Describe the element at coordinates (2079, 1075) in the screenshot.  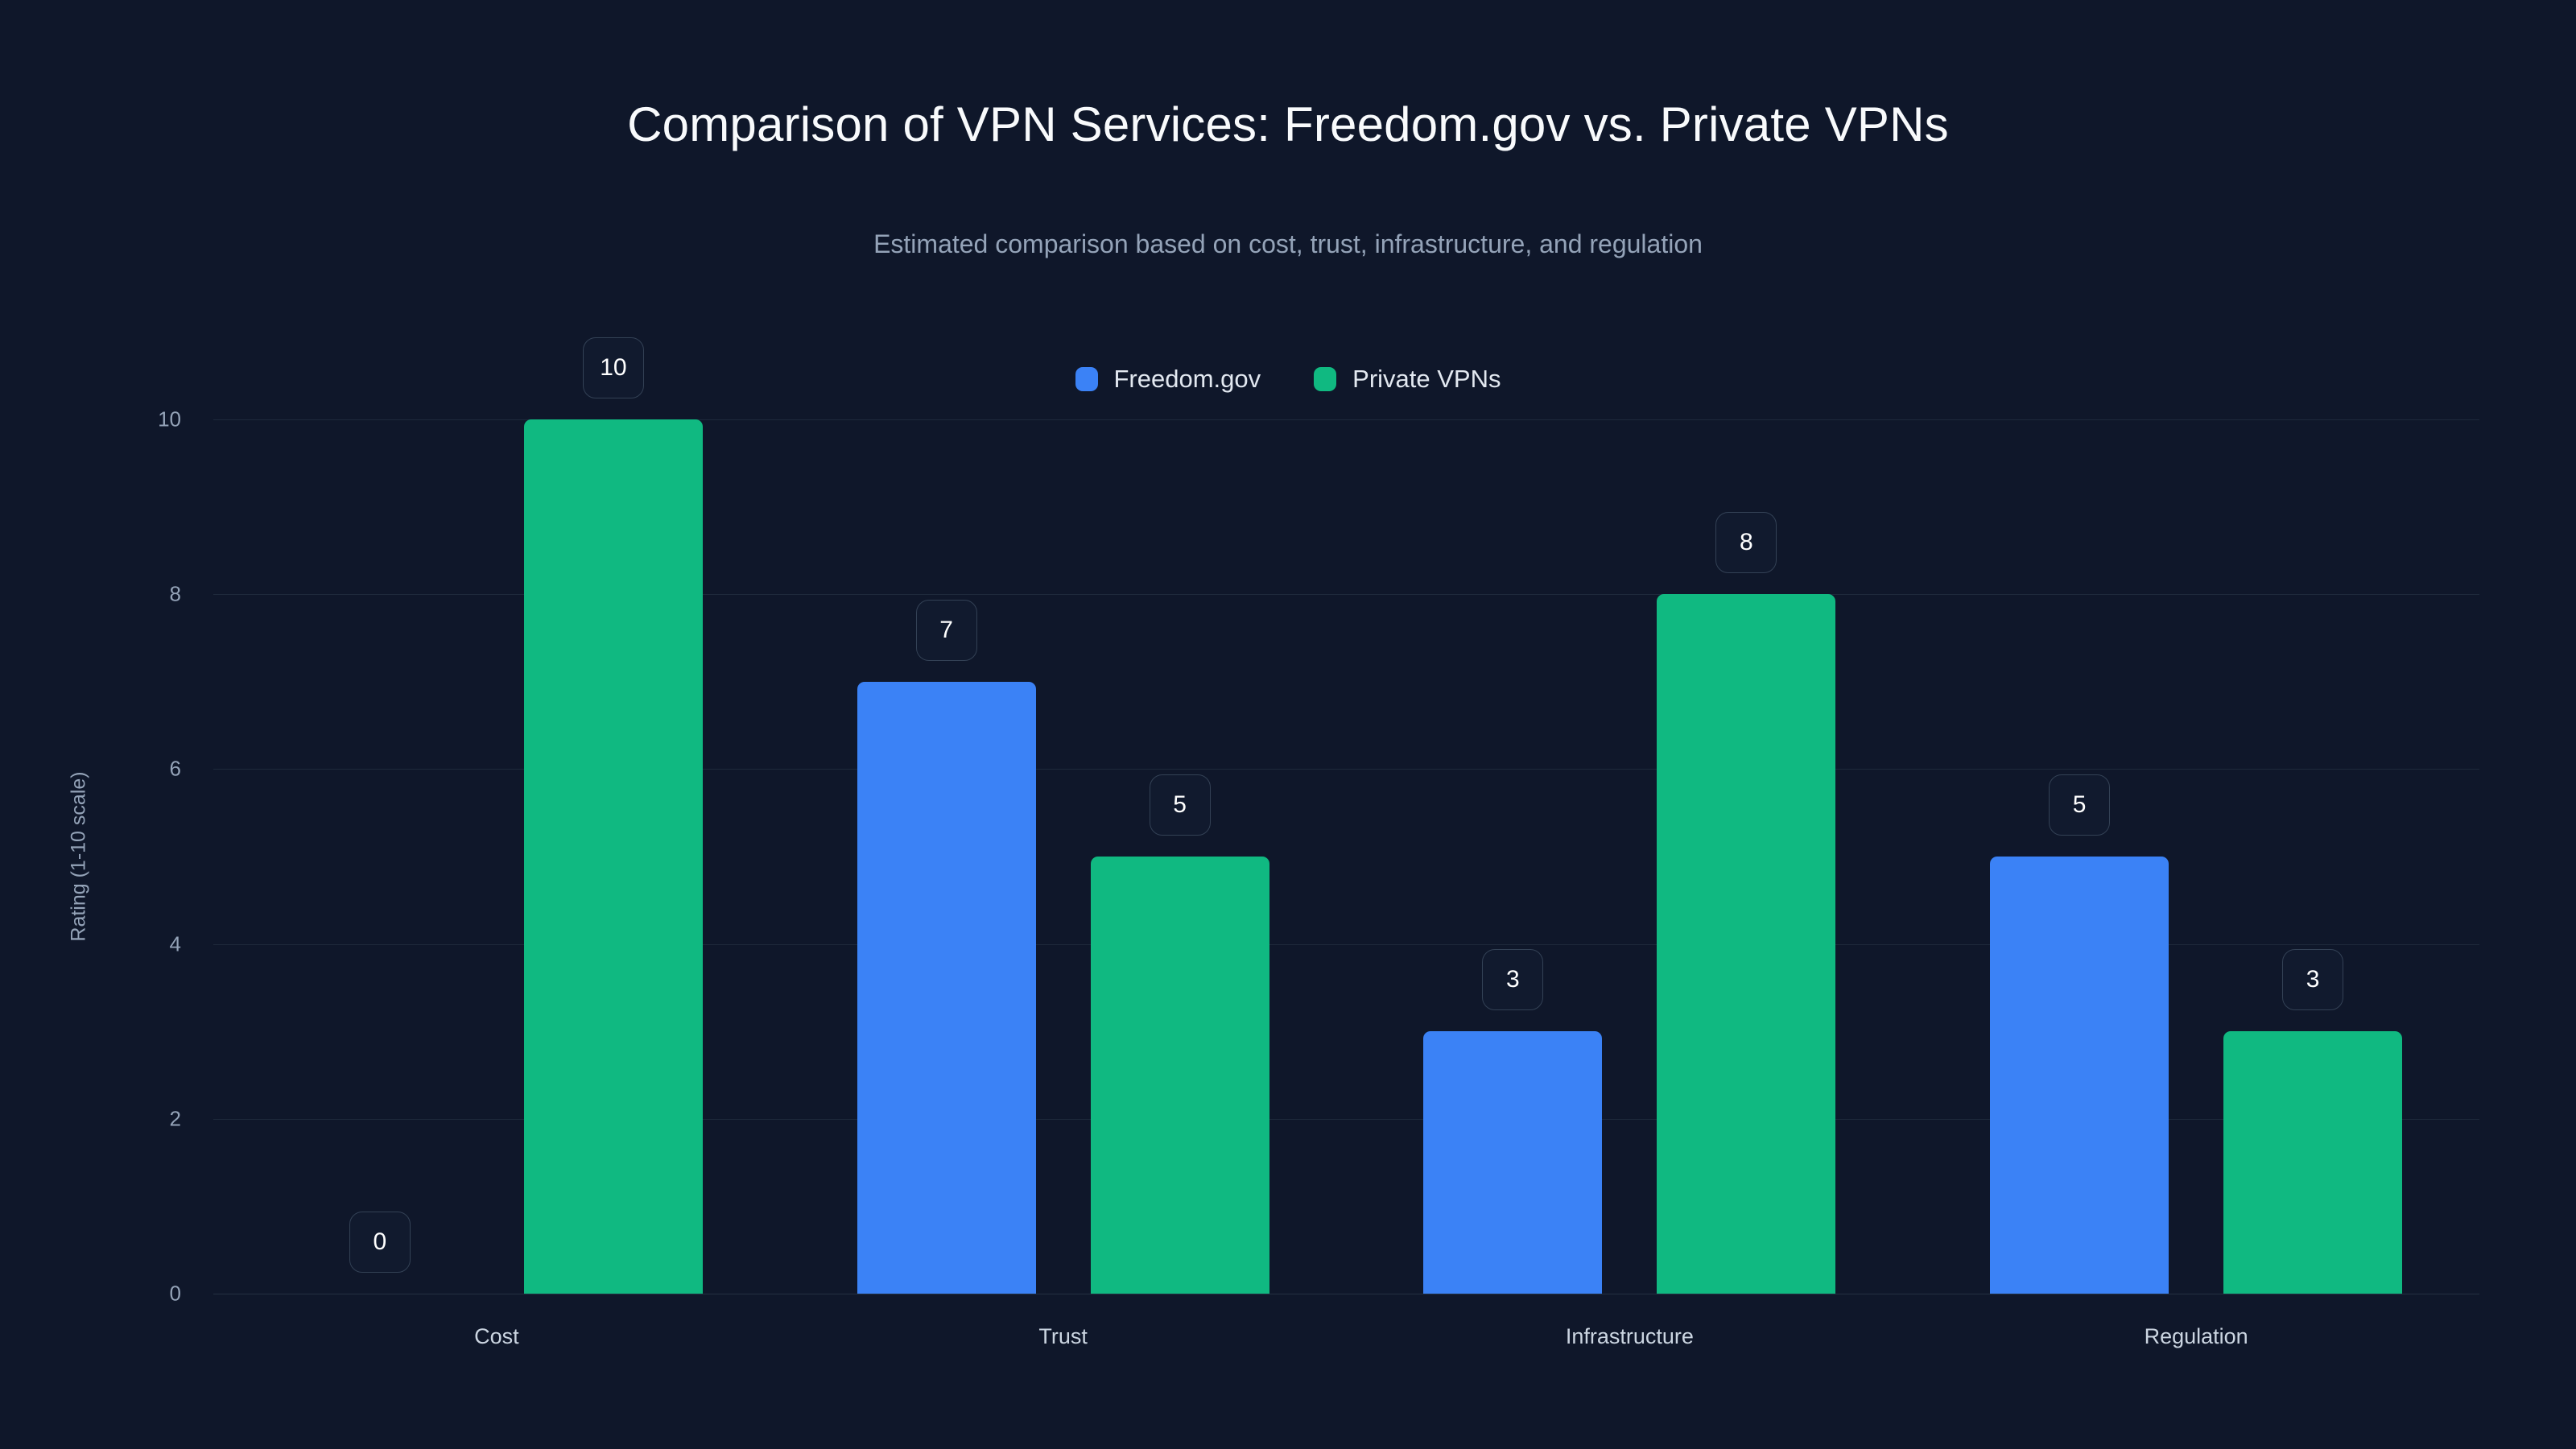
I see `bar-regulation-freedom-gov` at that location.